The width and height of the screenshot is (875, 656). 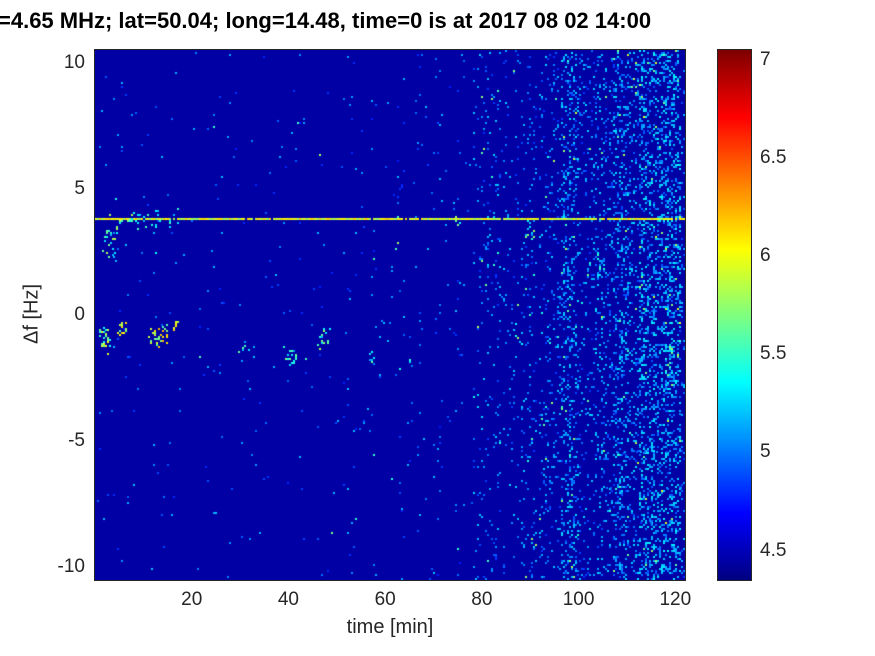 What do you see at coordinates (765, 59) in the screenshot?
I see `colorbar-tick-label: 7` at bounding box center [765, 59].